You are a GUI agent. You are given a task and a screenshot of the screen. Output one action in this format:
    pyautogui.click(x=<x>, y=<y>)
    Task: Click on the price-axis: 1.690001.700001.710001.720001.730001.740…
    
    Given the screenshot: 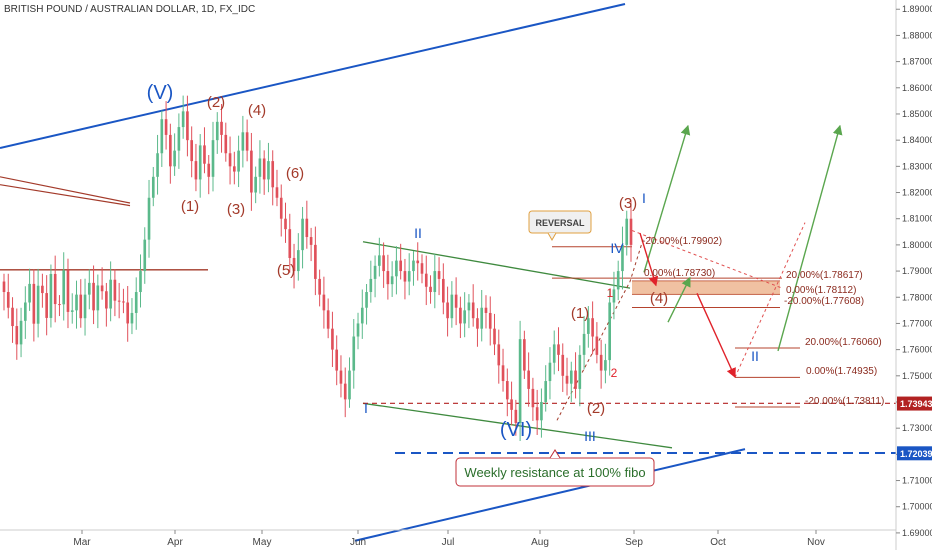 What is the action you would take?
    pyautogui.click(x=913, y=275)
    